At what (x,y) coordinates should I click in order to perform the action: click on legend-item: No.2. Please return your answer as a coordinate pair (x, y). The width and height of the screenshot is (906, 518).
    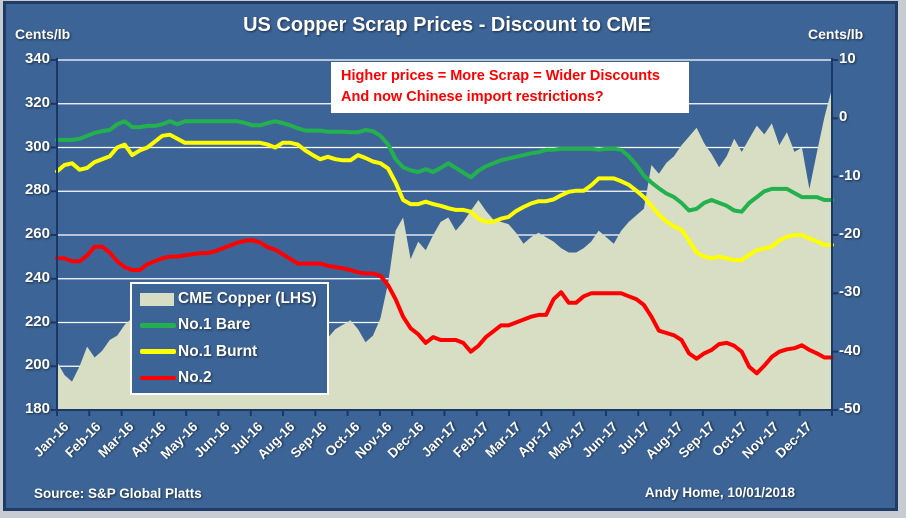
    Looking at the image, I should click on (229, 378).